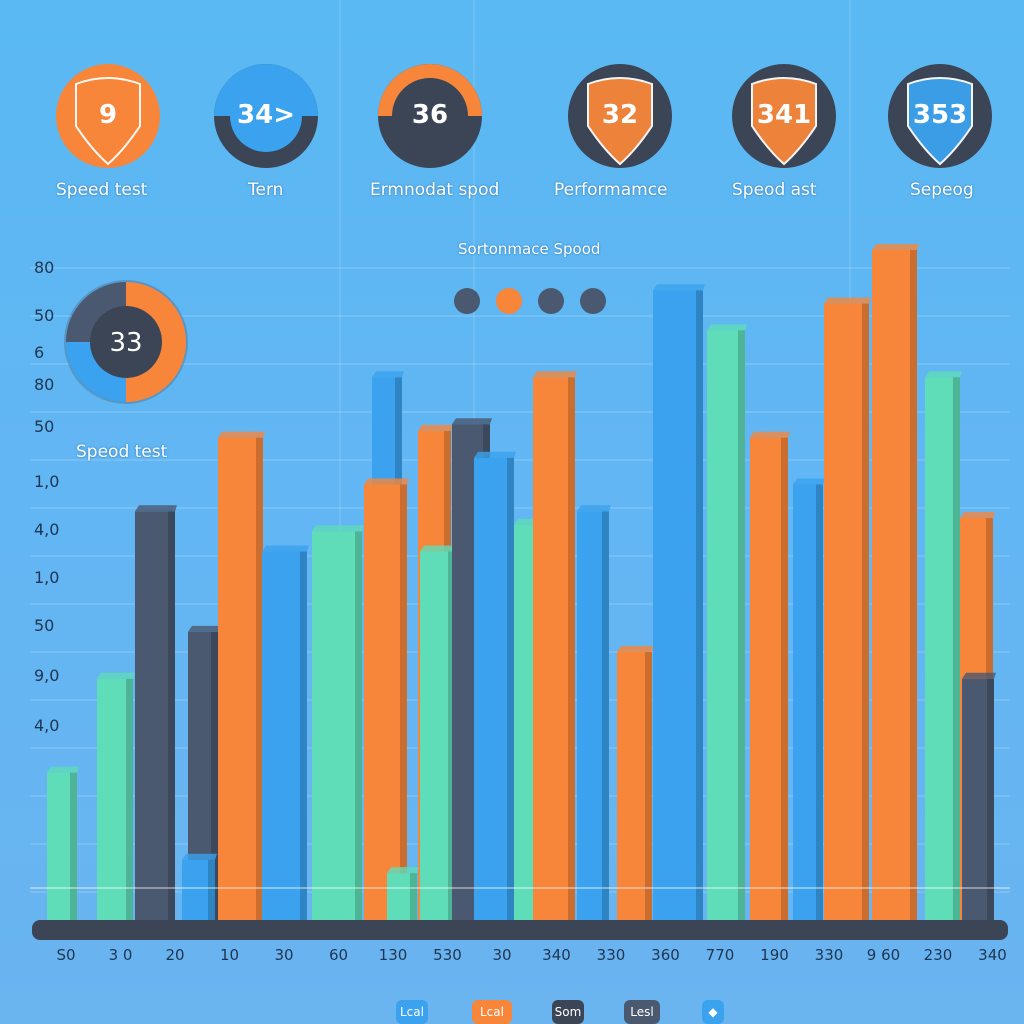 The width and height of the screenshot is (1024, 1024). What do you see at coordinates (568, 1012) in the screenshot?
I see `legend-item: Som` at bounding box center [568, 1012].